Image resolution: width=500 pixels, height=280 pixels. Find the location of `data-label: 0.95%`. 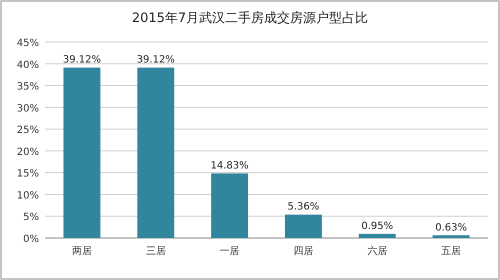

data-label: 0.95% is located at coordinates (377, 226).